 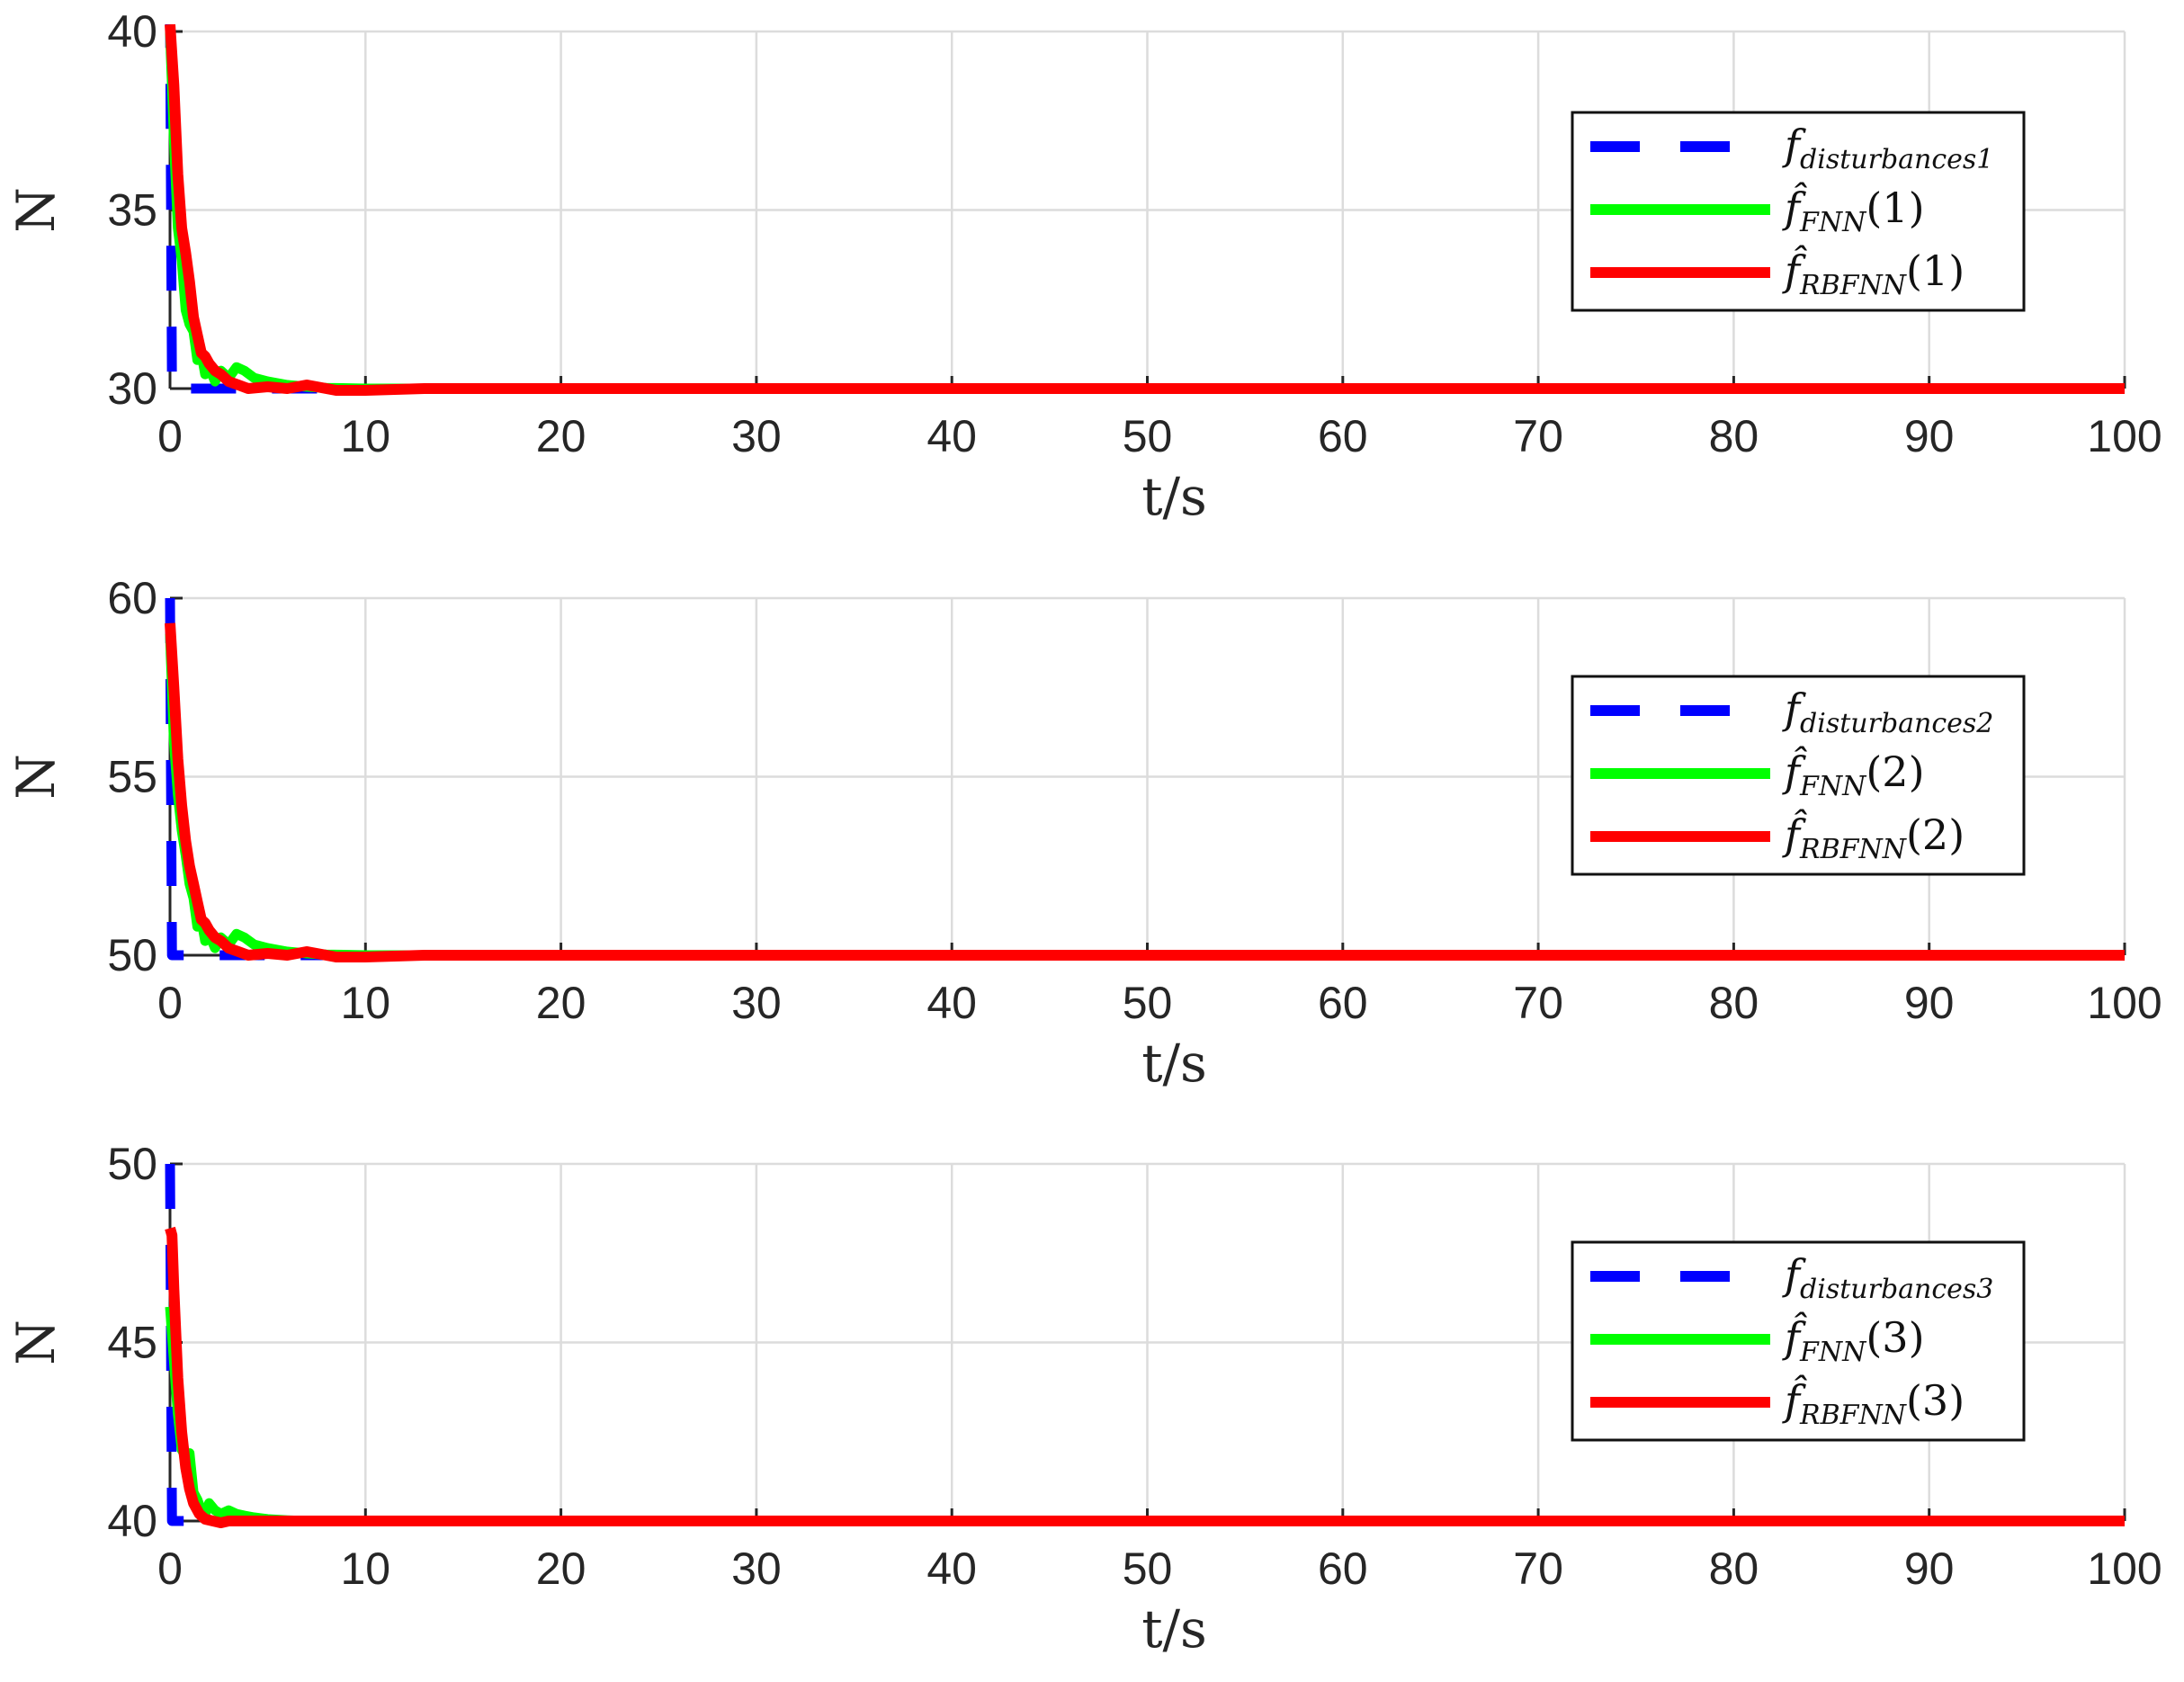 I want to click on legend-label: f̂RBFNN(1), so click(x=1874, y=273).